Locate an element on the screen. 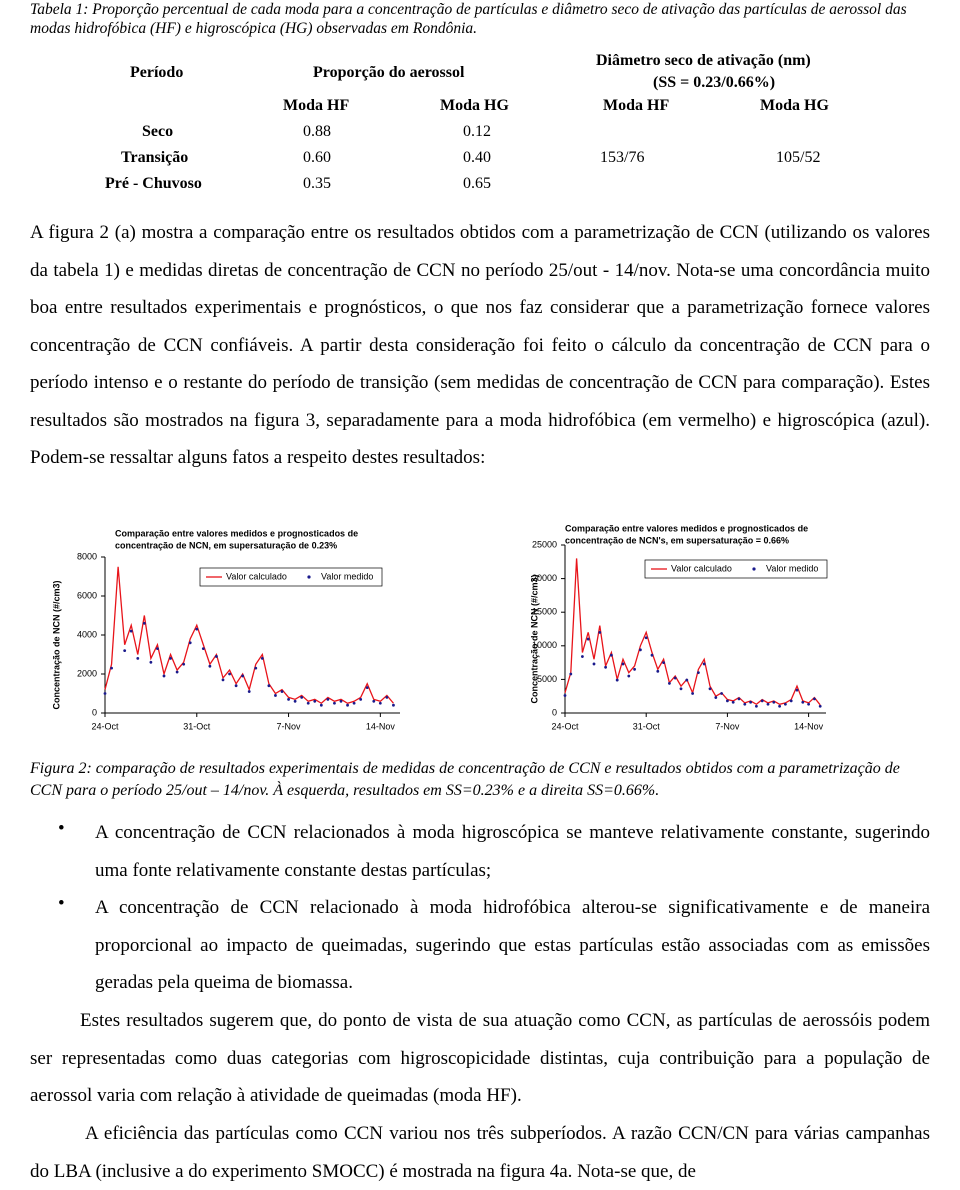  y-tick-label: 5000 is located at coordinates (547, 679).